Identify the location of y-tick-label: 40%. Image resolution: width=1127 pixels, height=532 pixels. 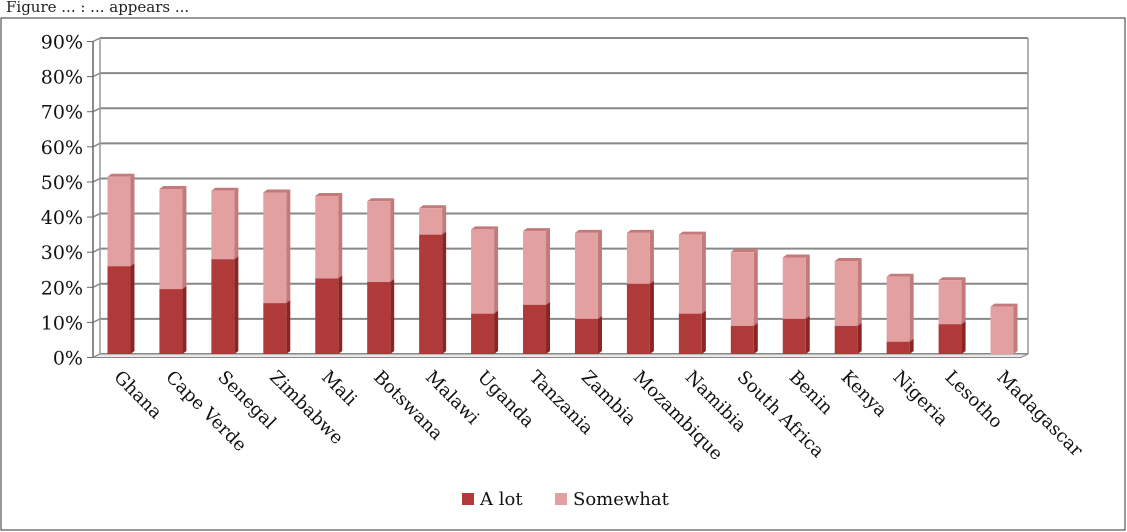
(62, 218).